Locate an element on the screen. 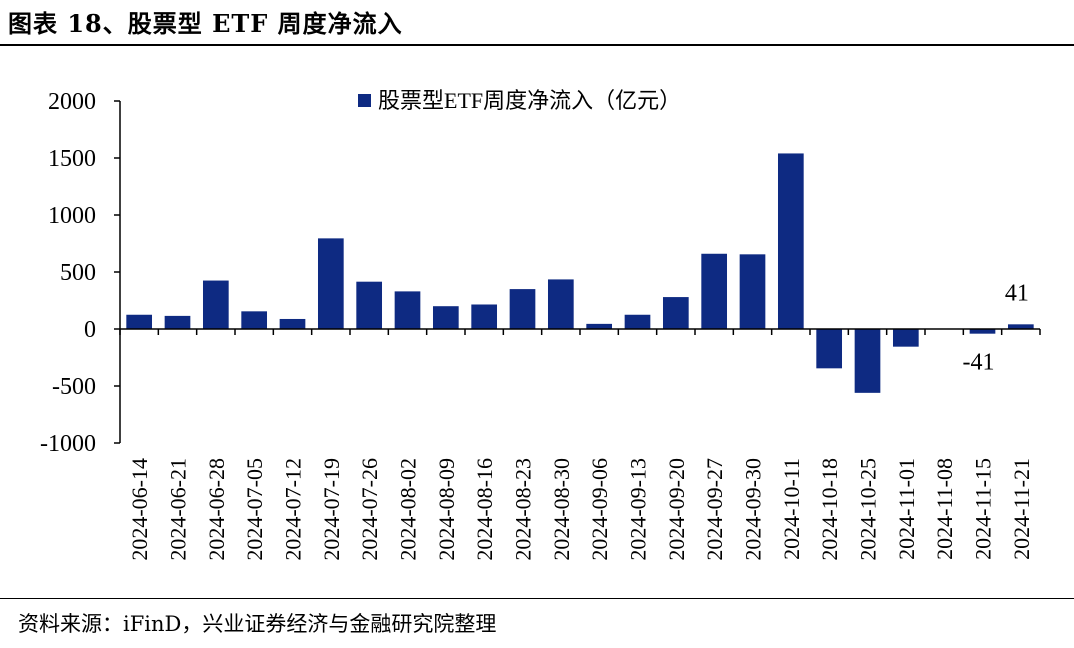 Image resolution: width=1074 pixels, height=648 pixels. legend-swatch is located at coordinates (364, 100).